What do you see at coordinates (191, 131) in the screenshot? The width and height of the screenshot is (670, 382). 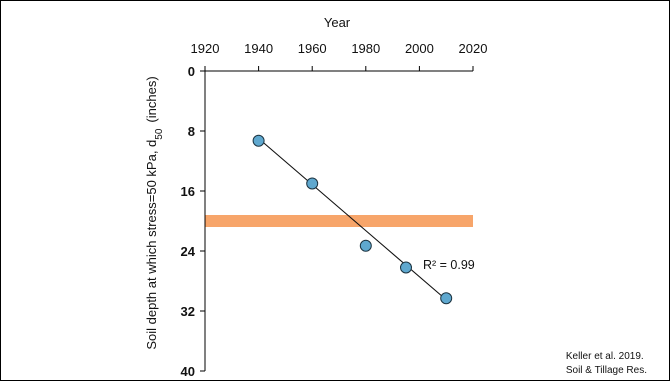 I see `y-tick-label: 8` at bounding box center [191, 131].